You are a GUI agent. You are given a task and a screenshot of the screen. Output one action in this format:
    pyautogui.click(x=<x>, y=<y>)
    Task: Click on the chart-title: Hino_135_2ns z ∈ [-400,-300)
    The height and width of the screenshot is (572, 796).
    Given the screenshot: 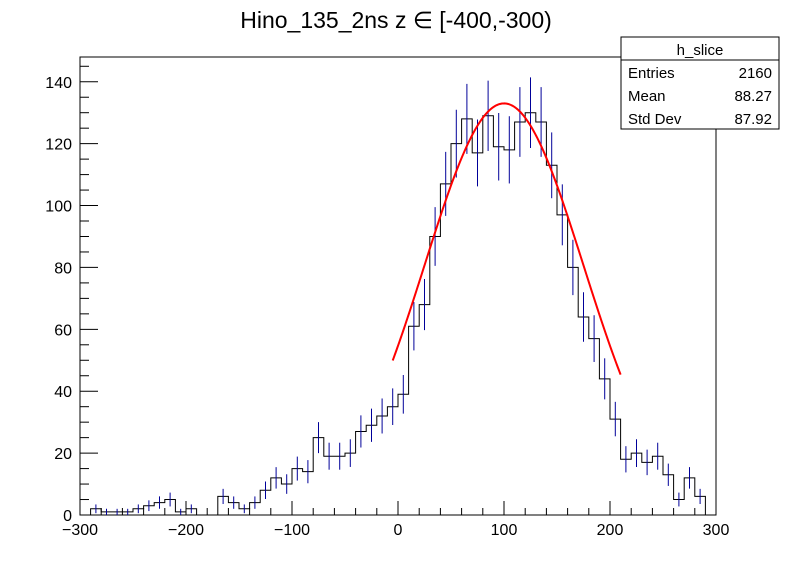 What is the action you would take?
    pyautogui.click(x=396, y=20)
    